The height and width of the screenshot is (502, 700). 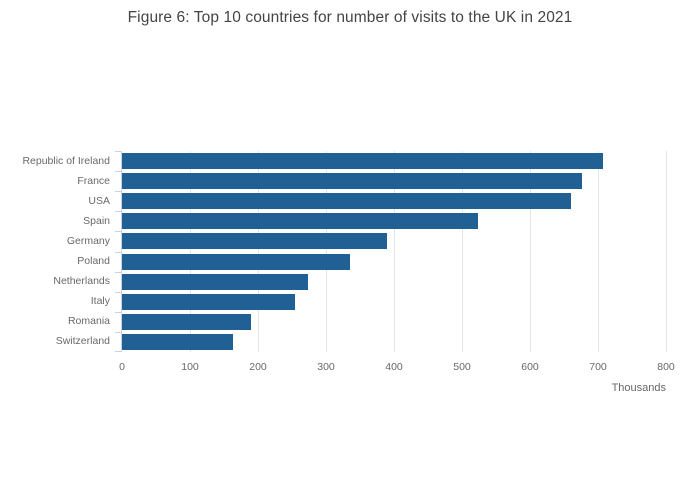 What do you see at coordinates (462, 367) in the screenshot?
I see `x-tick-label: 500` at bounding box center [462, 367].